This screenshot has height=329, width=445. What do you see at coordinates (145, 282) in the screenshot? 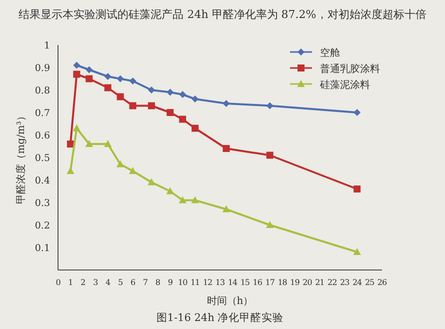
I see `x-tick-label: 7` at bounding box center [145, 282].